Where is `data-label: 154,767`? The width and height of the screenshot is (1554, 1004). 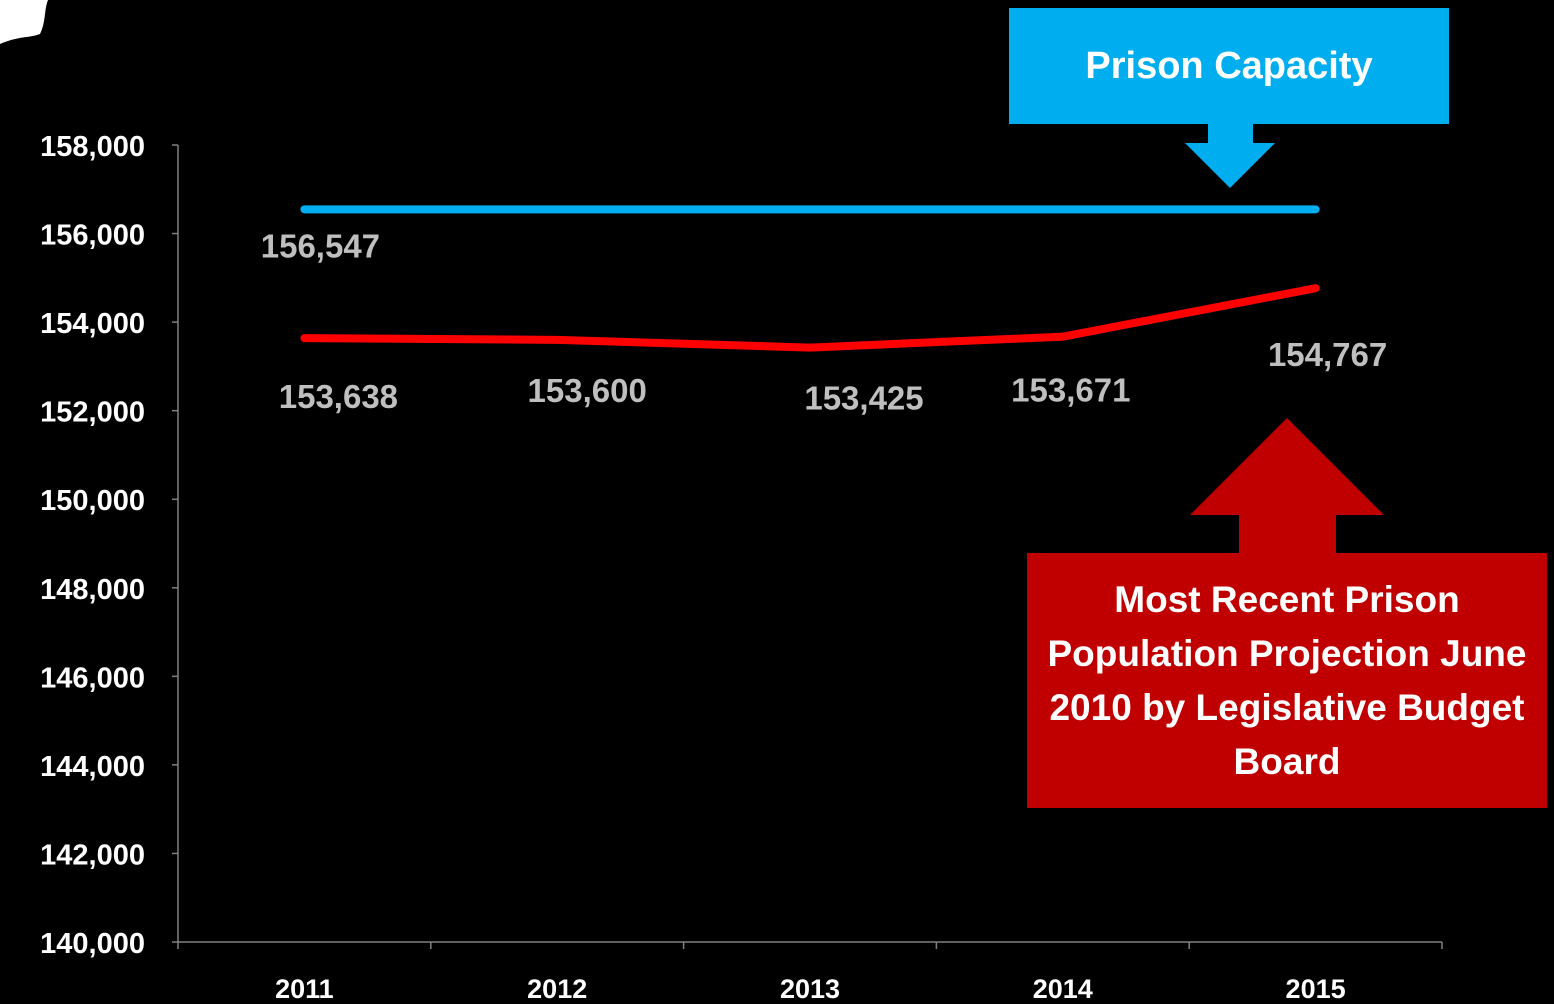
data-label: 154,767 is located at coordinates (1327, 354).